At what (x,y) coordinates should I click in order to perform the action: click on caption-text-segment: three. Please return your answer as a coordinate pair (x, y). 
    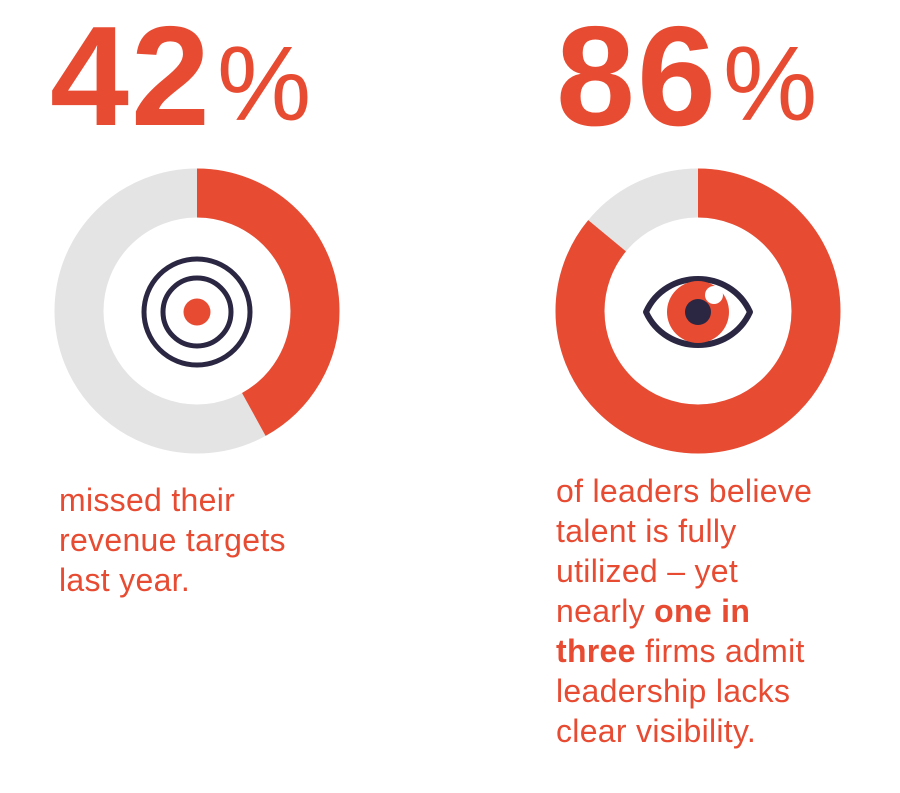
    Looking at the image, I should click on (596, 651).